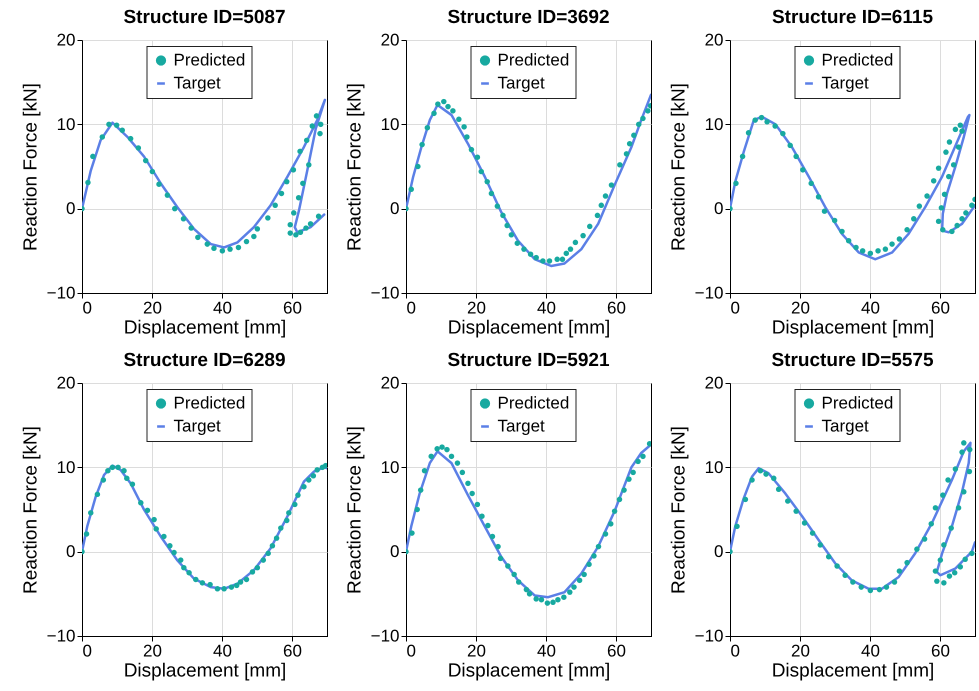 This screenshot has width=979, height=691. Describe the element at coordinates (719, 208) in the screenshot. I see `y-tick-label: 0` at that location.